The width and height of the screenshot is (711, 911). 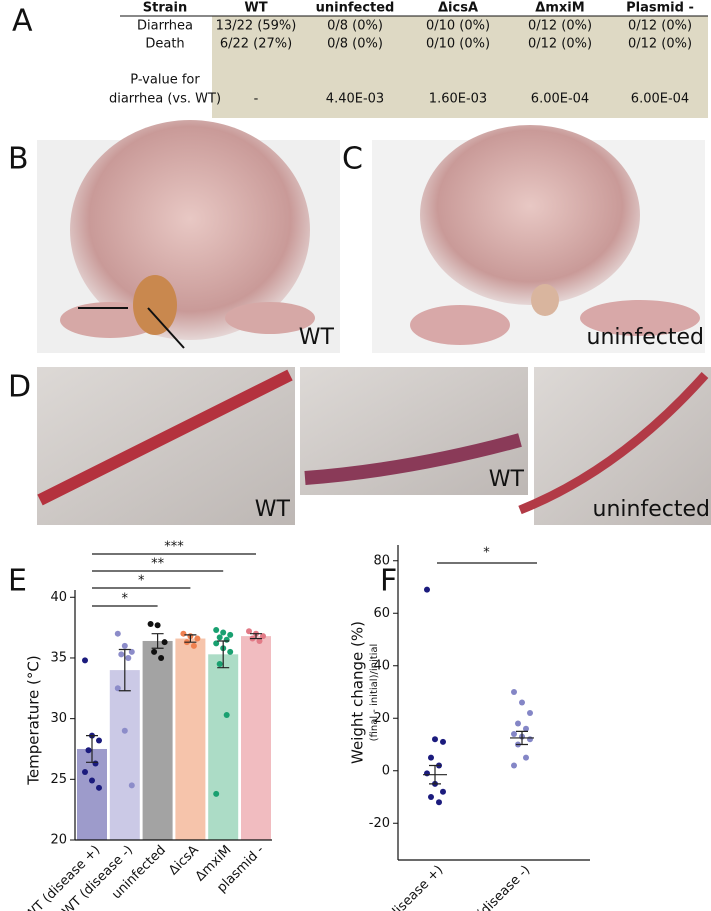 What do you see at coordinates (458, 44) in the screenshot?
I see `table-cell: 0/10 (0%)` at bounding box center [458, 44].